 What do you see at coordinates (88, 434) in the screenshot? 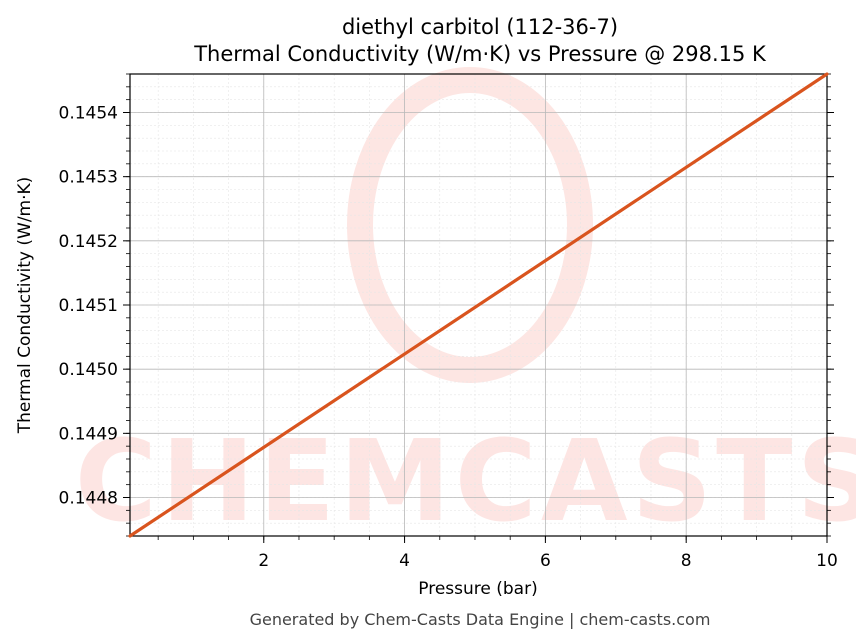
I see `y-tick-label: 0.1449` at bounding box center [88, 434].